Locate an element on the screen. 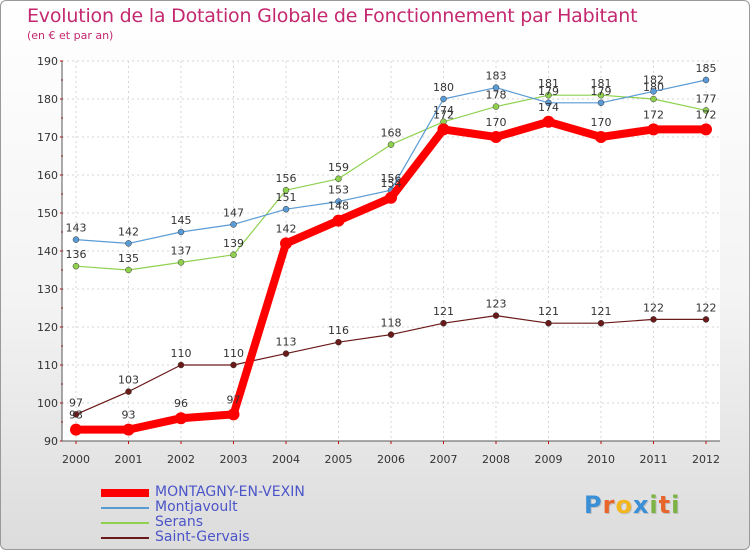 The height and width of the screenshot is (550, 750). data-label: 174 is located at coordinates (548, 107).